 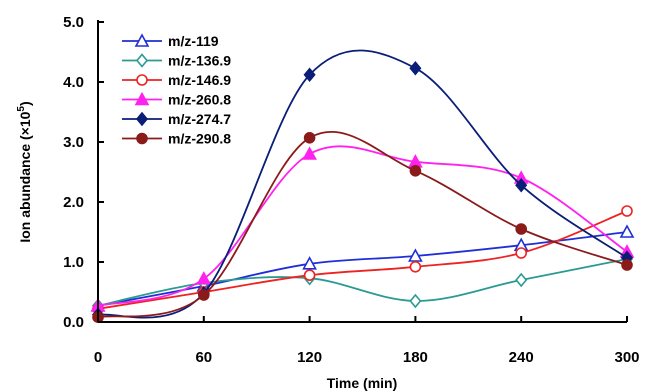 I want to click on x-tick-label: 0, so click(x=98, y=357).